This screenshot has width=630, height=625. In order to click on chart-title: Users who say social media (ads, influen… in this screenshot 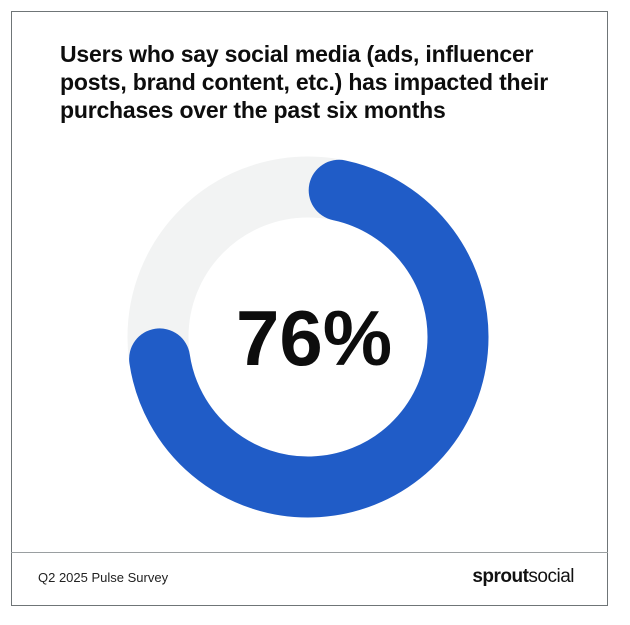, I will do `click(304, 82)`.